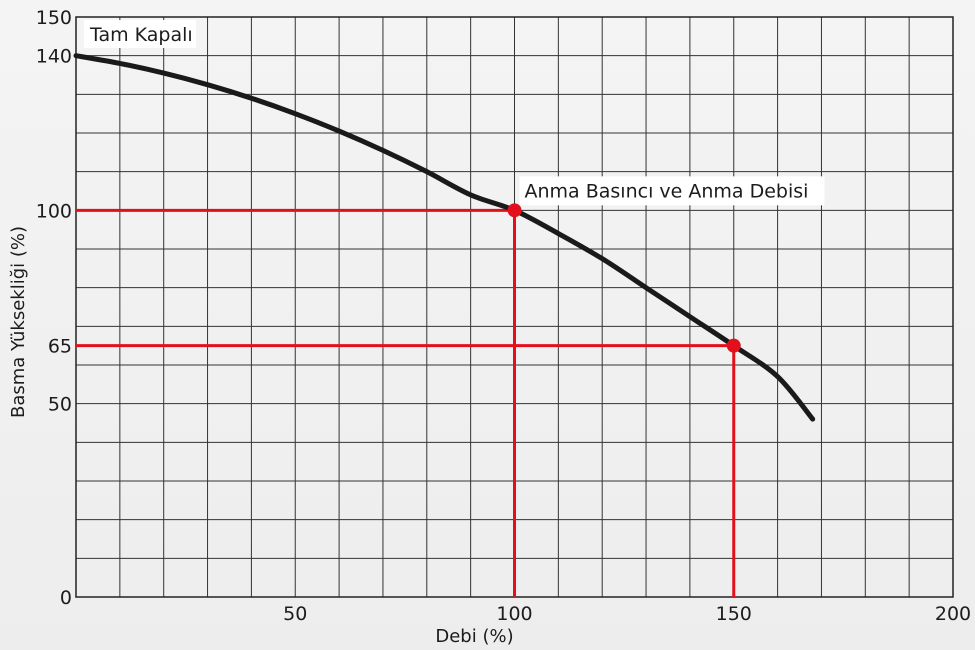 The image size is (975, 650). Describe the element at coordinates (474, 636) in the screenshot. I see `x-axis-title: Debi (%)` at that location.